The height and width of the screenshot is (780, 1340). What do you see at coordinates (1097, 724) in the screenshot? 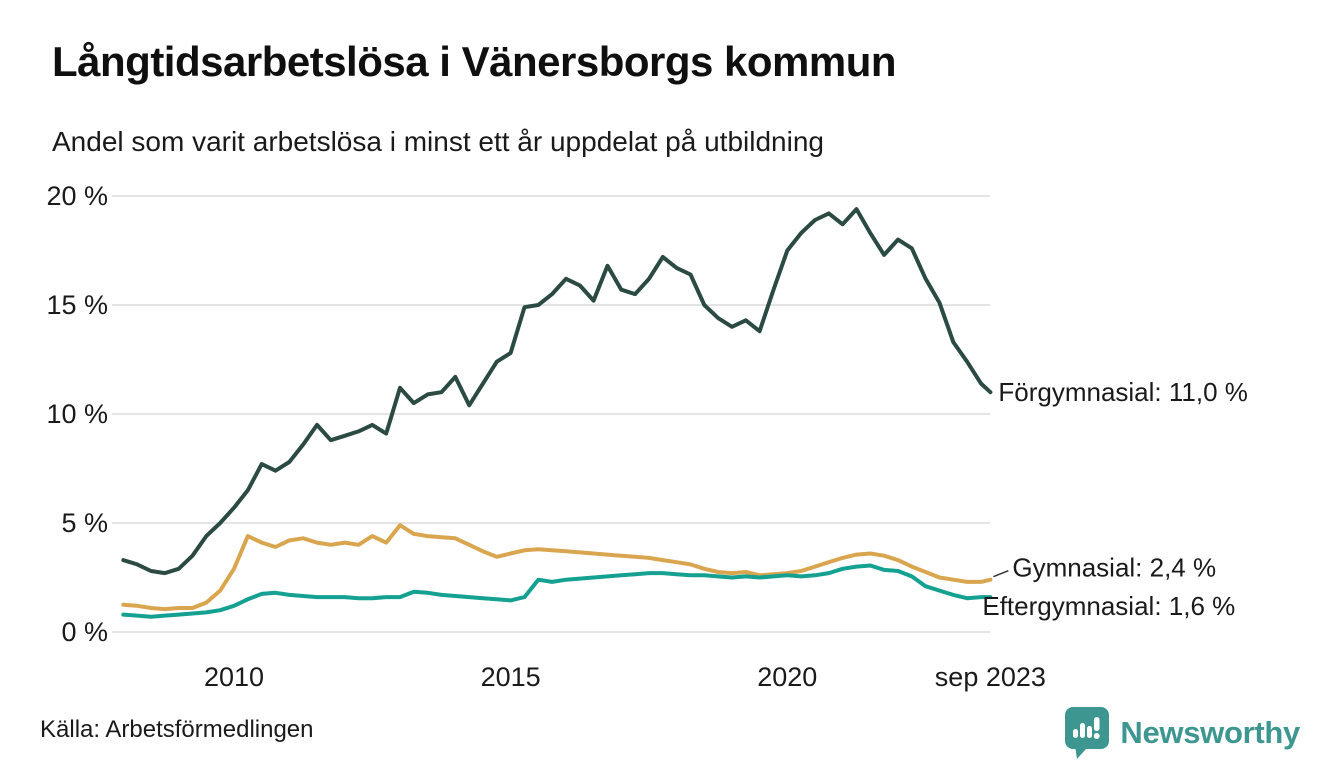
I see `exclamation-stem` at bounding box center [1097, 724].